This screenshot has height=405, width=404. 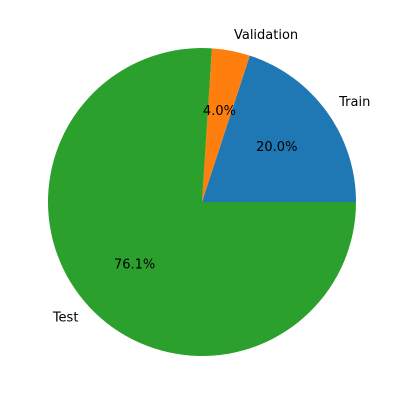 I want to click on percent-label-validation: 4.0%, so click(x=219, y=111).